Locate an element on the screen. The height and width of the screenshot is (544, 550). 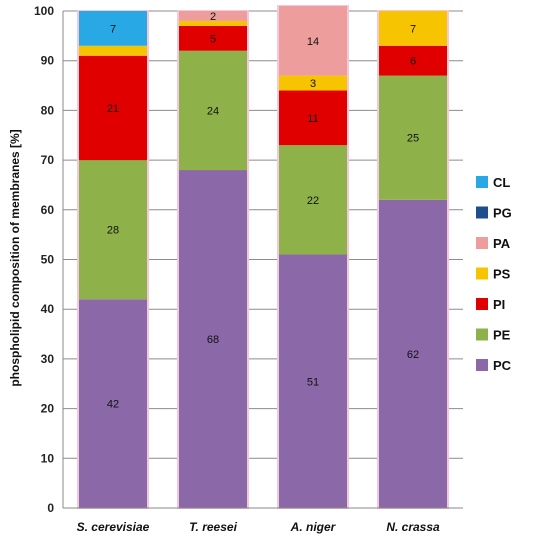
y-tick-label: 0 is located at coordinates (50, 508).